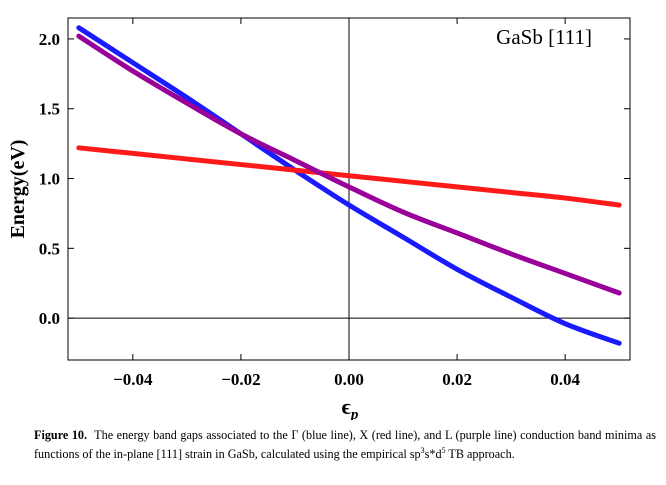 The image size is (666, 485). Describe the element at coordinates (49, 318) in the screenshot. I see `y-tick-label: 0.0` at that location.